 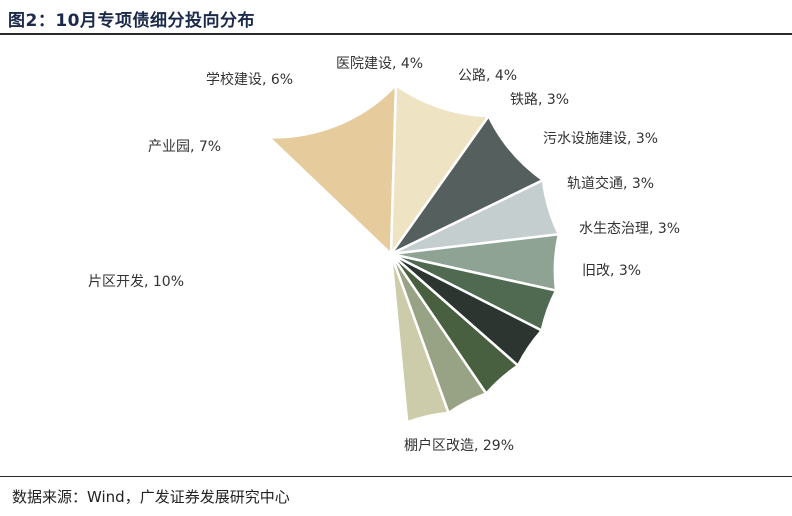 What do you see at coordinates (396, 34) in the screenshot?
I see `title-divider` at bounding box center [396, 34].